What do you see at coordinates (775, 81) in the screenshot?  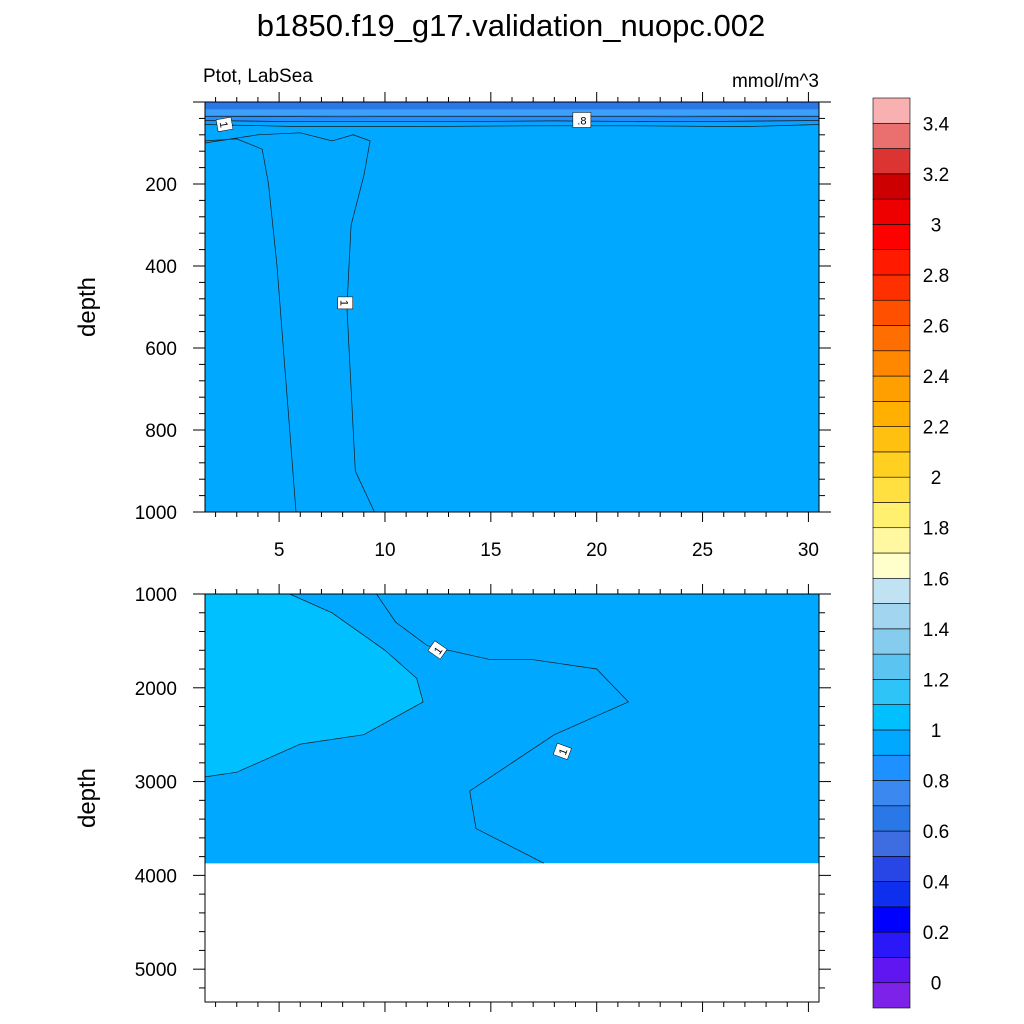 I see `subtitle-right: mmol/m^3` at bounding box center [775, 81].